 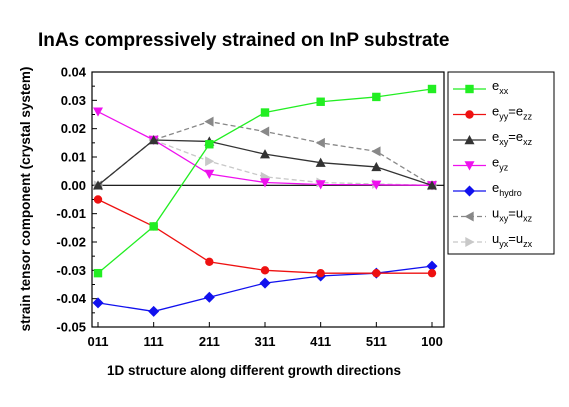 What do you see at coordinates (512, 138) in the screenshot?
I see `legend-label: exy=exz` at bounding box center [512, 138].